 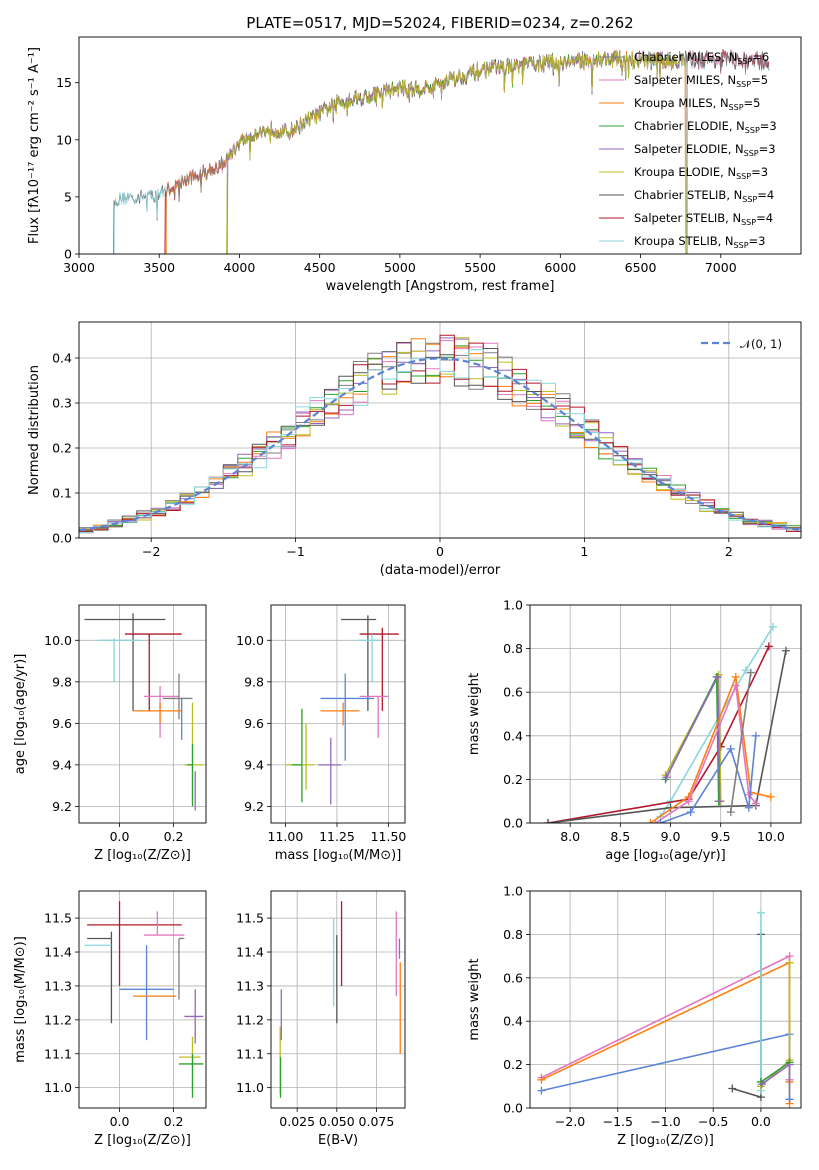 What do you see at coordinates (64, 82) in the screenshot?
I see `y-tick-label: 15` at bounding box center [64, 82].